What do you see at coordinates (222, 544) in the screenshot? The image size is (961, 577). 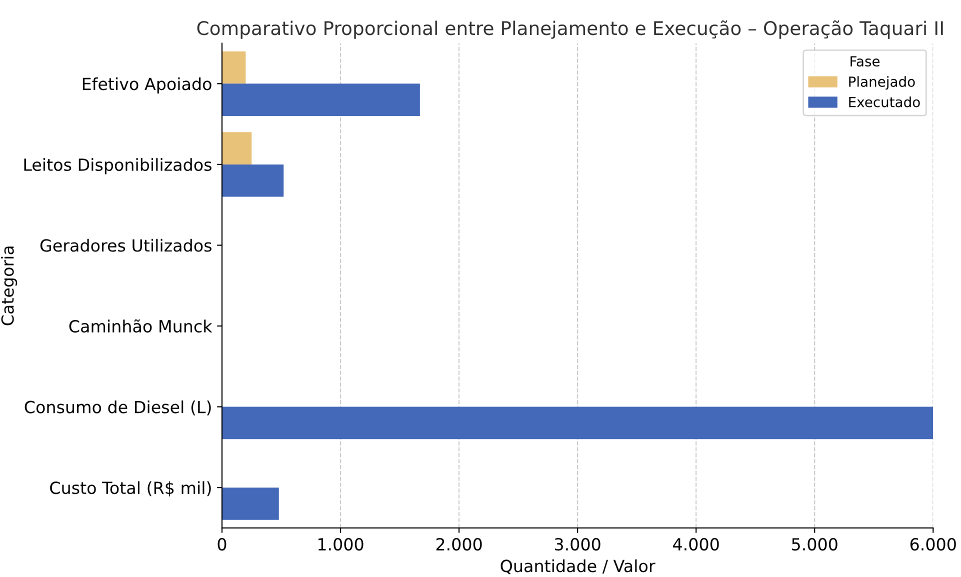 I see `x-tick-label: 0` at bounding box center [222, 544].